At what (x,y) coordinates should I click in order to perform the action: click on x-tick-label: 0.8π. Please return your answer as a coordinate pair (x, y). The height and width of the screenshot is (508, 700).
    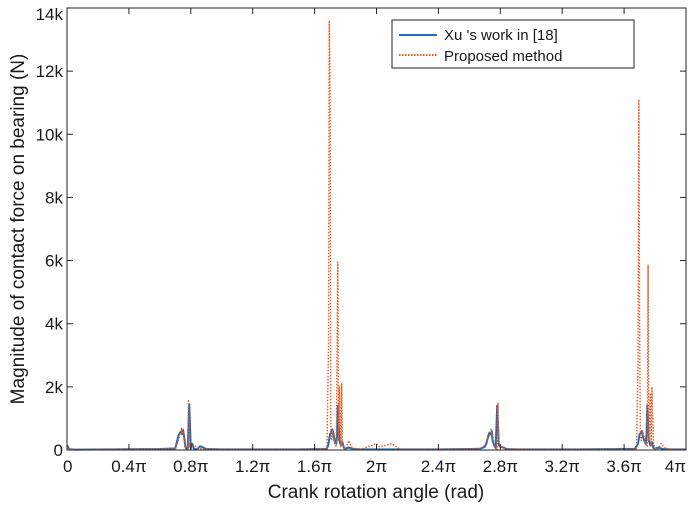
    Looking at the image, I should click on (190, 466).